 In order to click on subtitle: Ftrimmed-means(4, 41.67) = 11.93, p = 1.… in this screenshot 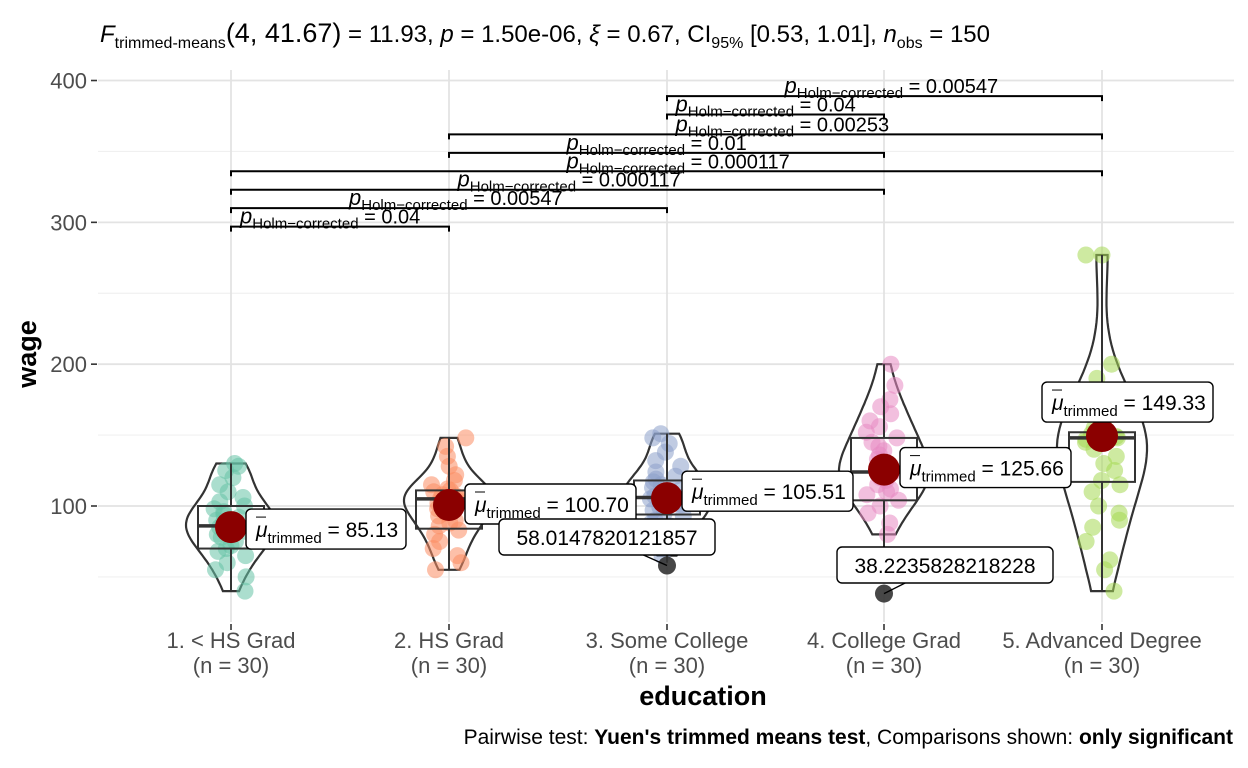, I will do `click(545, 35)`.